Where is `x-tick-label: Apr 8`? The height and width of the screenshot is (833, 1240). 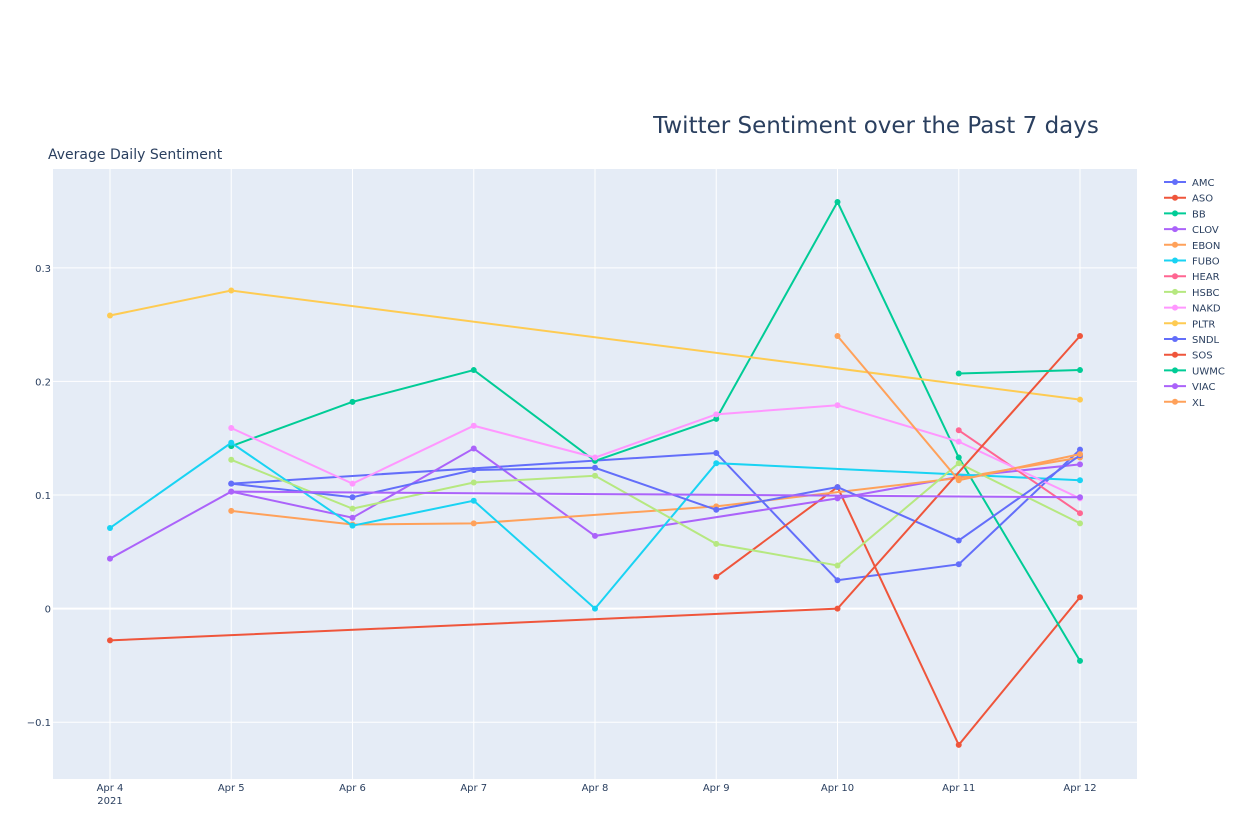
x-tick-label: Apr 8 is located at coordinates (595, 788).